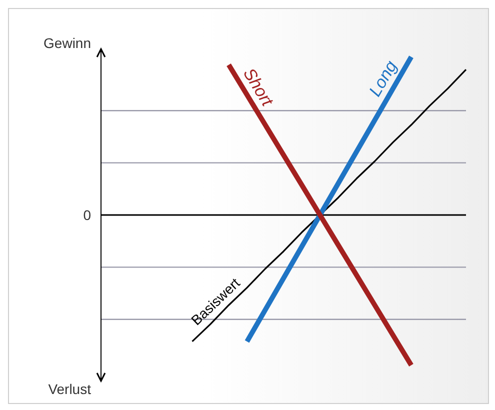 The height and width of the screenshot is (410, 495). What do you see at coordinates (70, 388) in the screenshot?
I see `text: Verlust` at bounding box center [70, 388].